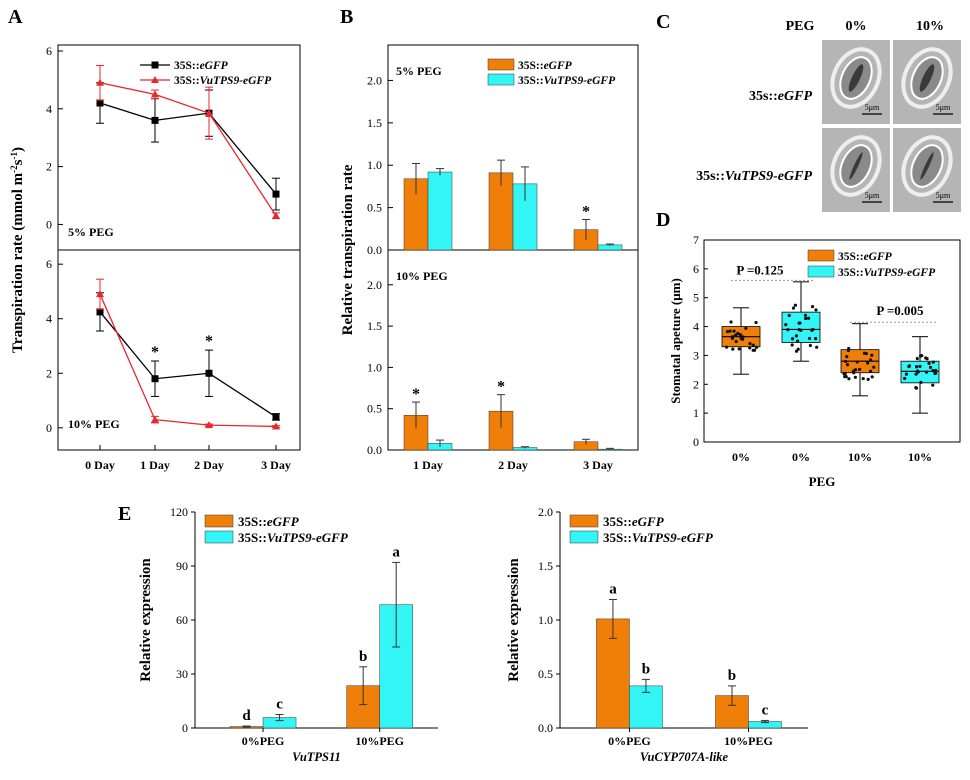 The height and width of the screenshot is (780, 970). Describe the element at coordinates (440, 211) in the screenshot. I see `panel-b-bar` at that location.